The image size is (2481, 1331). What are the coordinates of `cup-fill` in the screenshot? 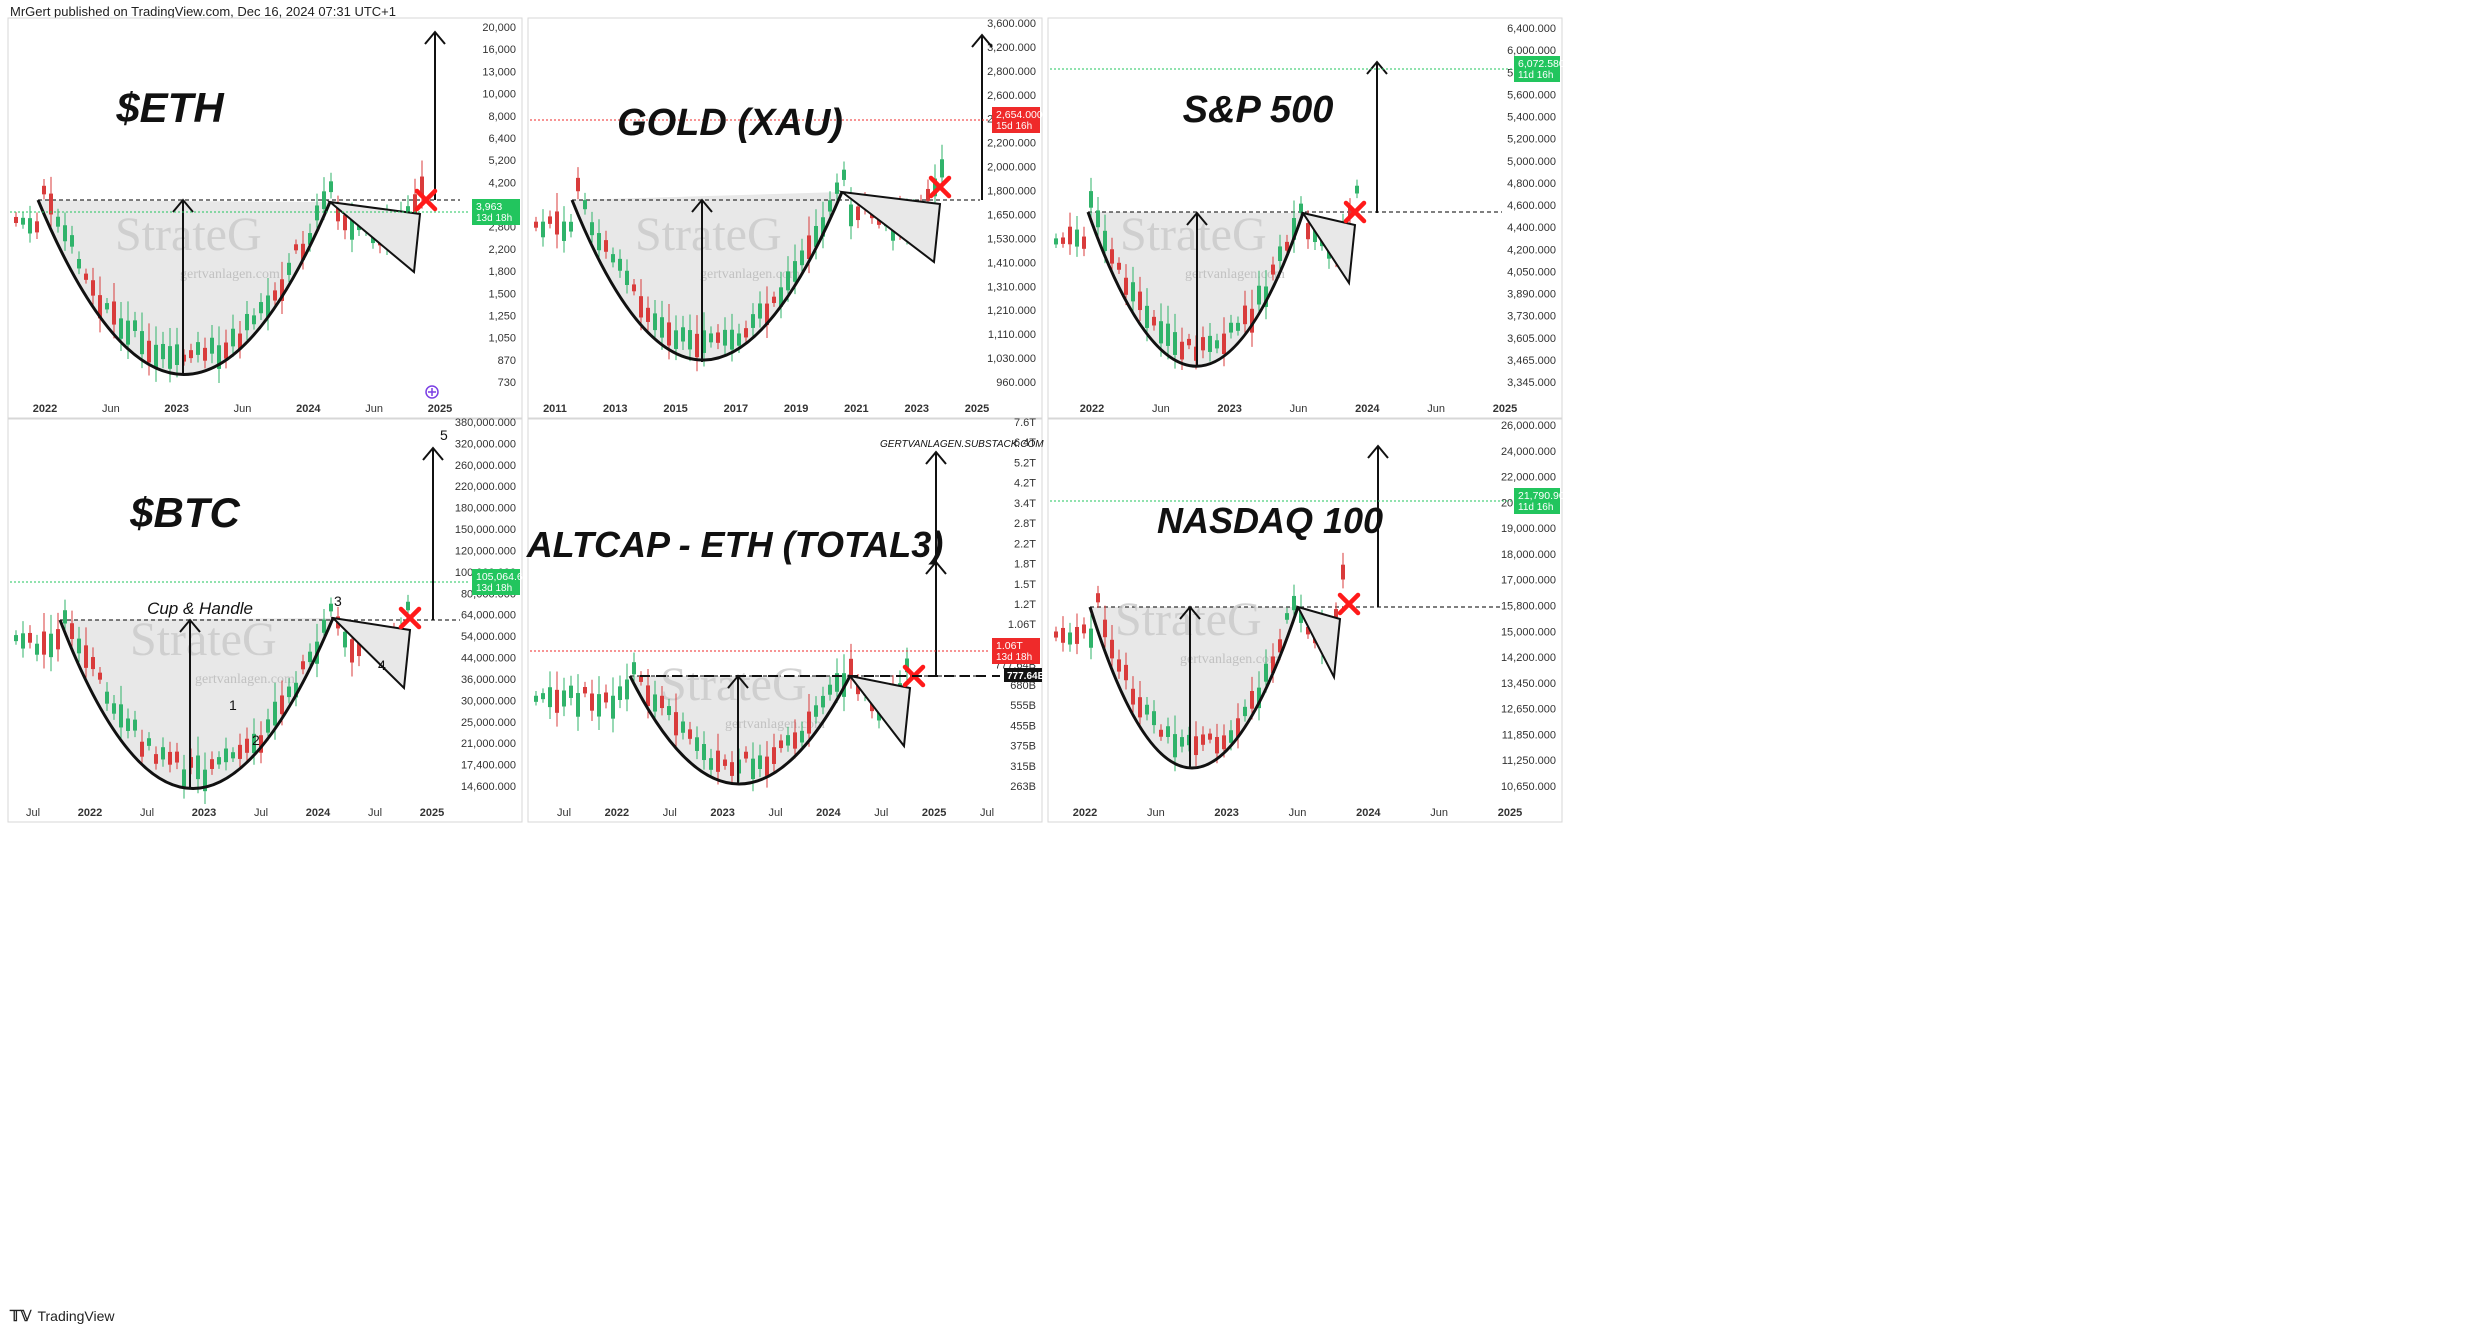 It's located at (707, 276).